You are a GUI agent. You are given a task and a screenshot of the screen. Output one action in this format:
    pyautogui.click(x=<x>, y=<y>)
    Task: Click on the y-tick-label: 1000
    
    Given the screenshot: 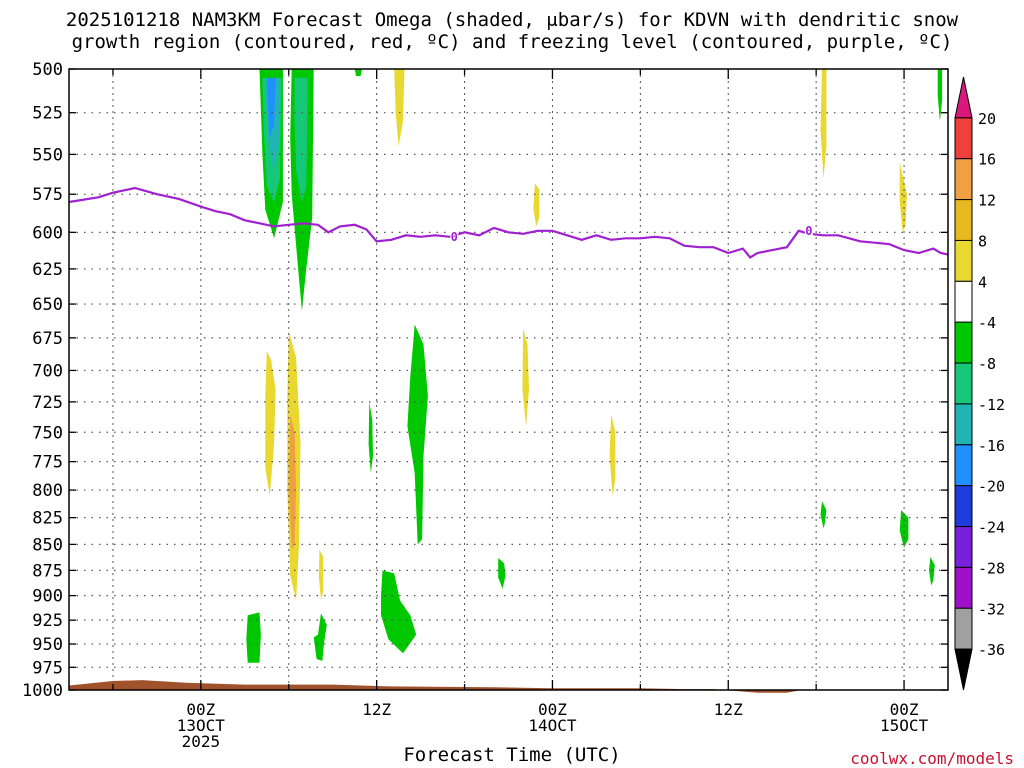 What is the action you would take?
    pyautogui.click(x=42, y=691)
    